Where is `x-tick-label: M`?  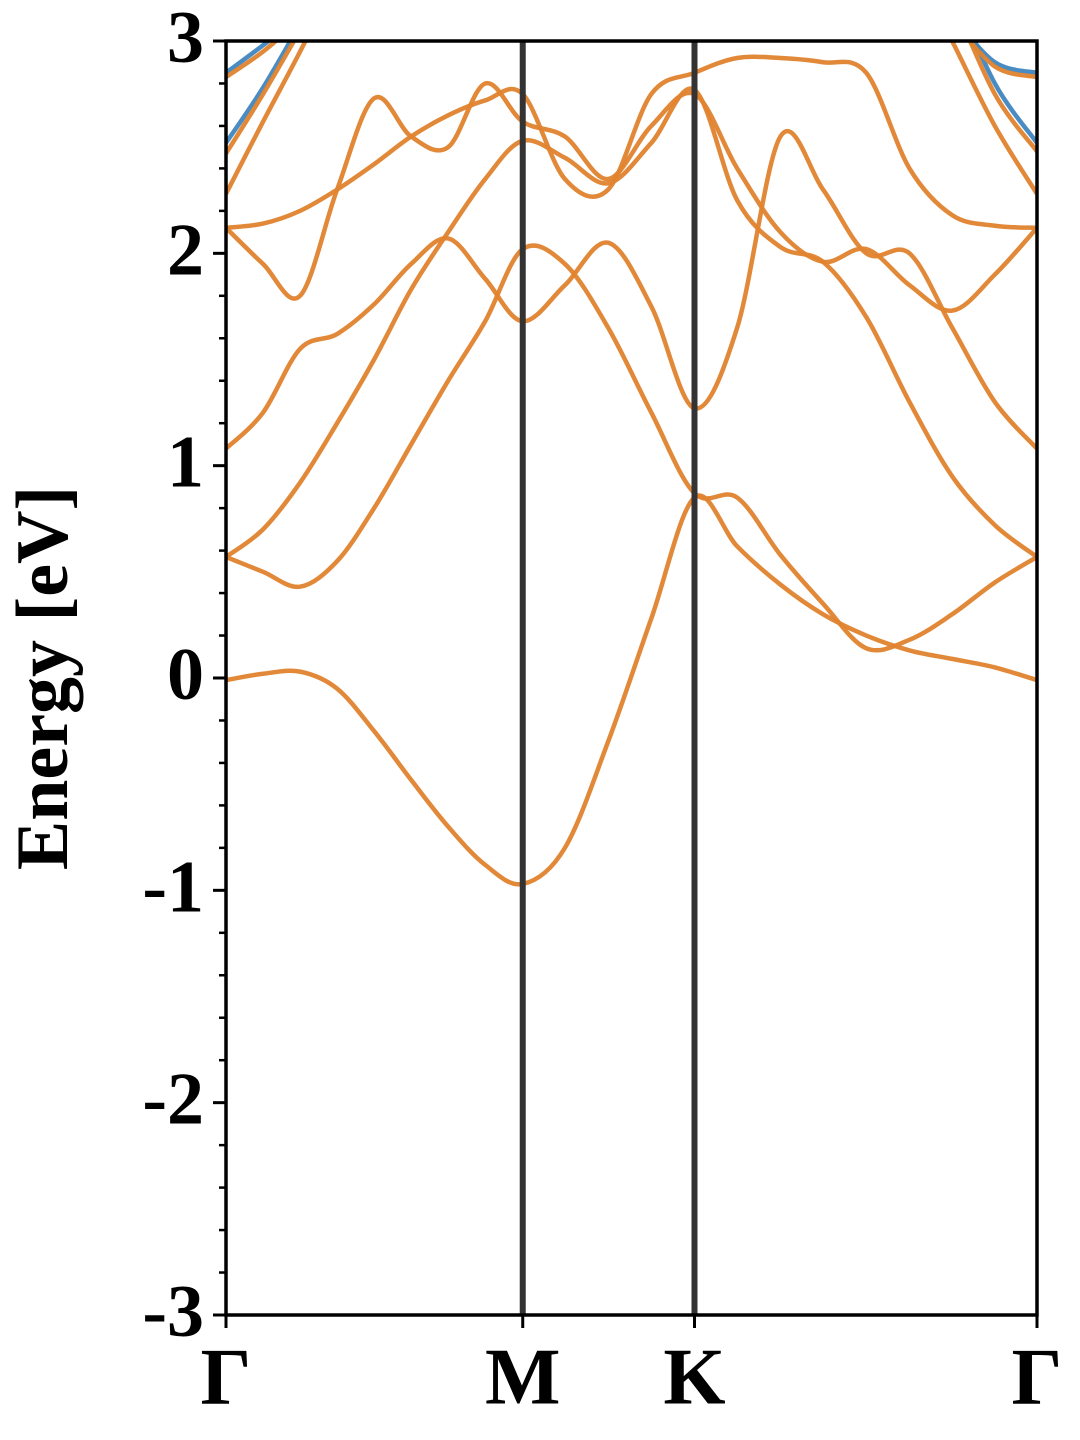 x-tick-label: M is located at coordinates (523, 1377).